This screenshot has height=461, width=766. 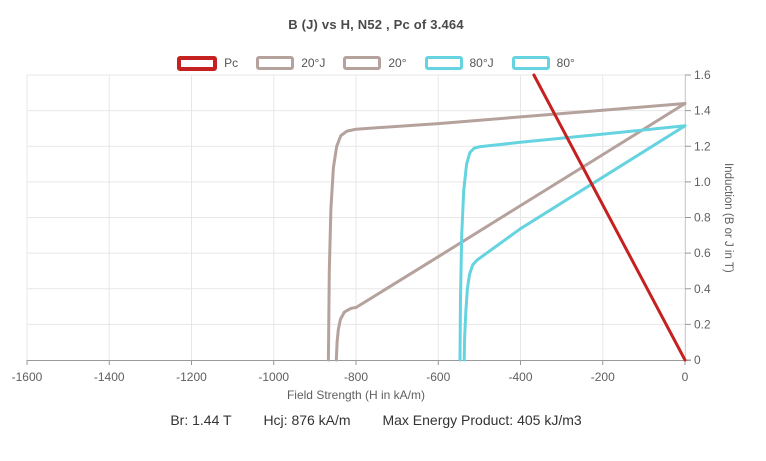 I want to click on x-tick-label: -800, so click(x=356, y=377).